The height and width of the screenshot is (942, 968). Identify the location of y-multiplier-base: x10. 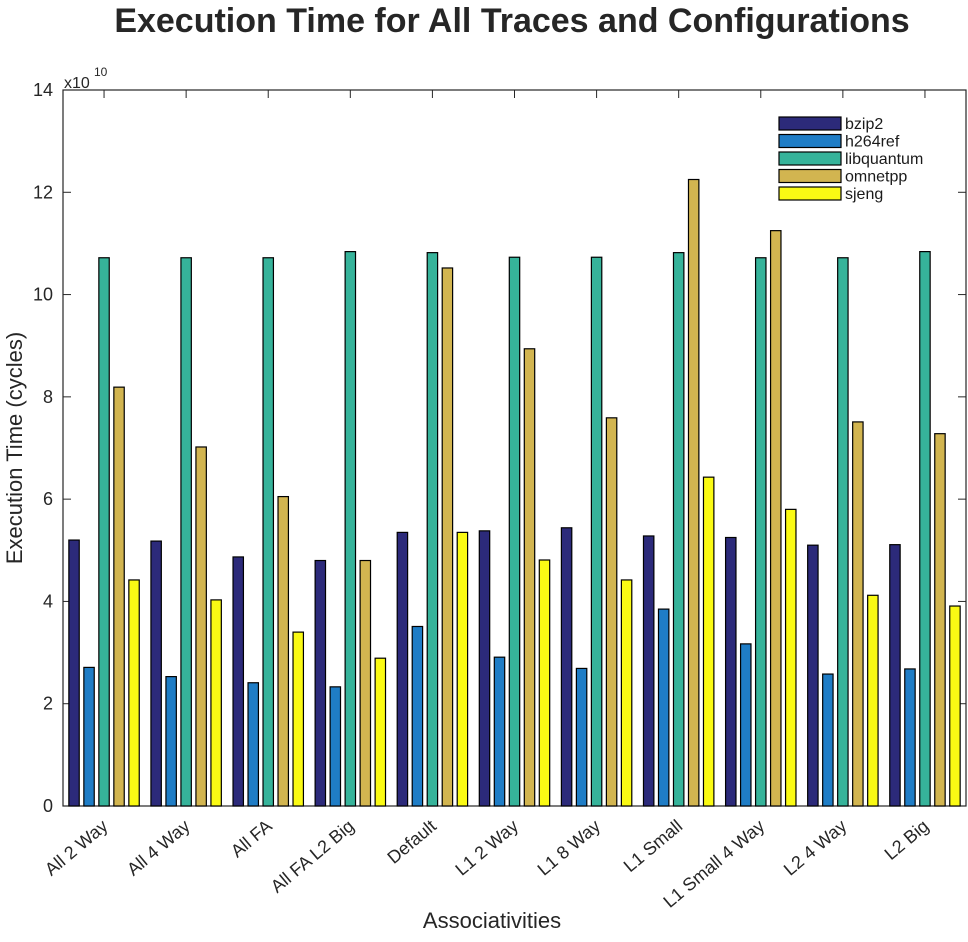
(77, 83).